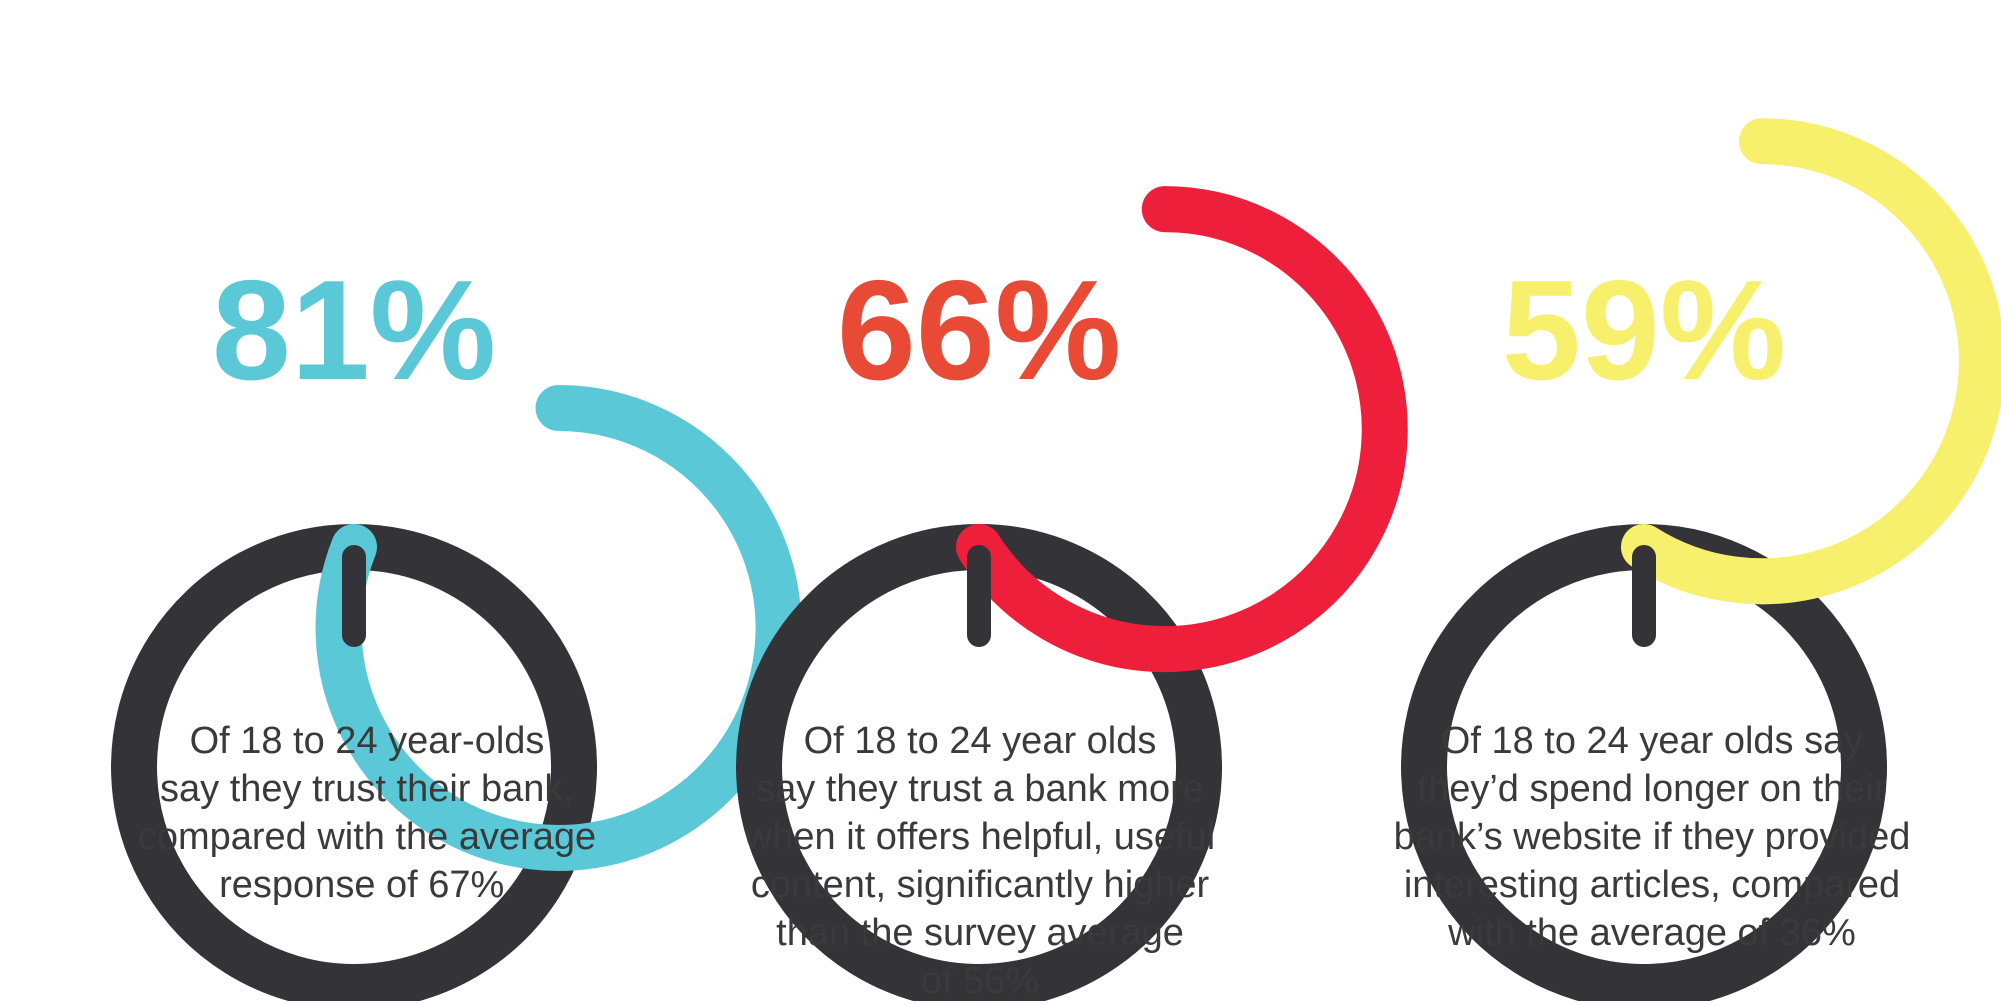  I want to click on gauge-percent-label: 81%, so click(354, 330).